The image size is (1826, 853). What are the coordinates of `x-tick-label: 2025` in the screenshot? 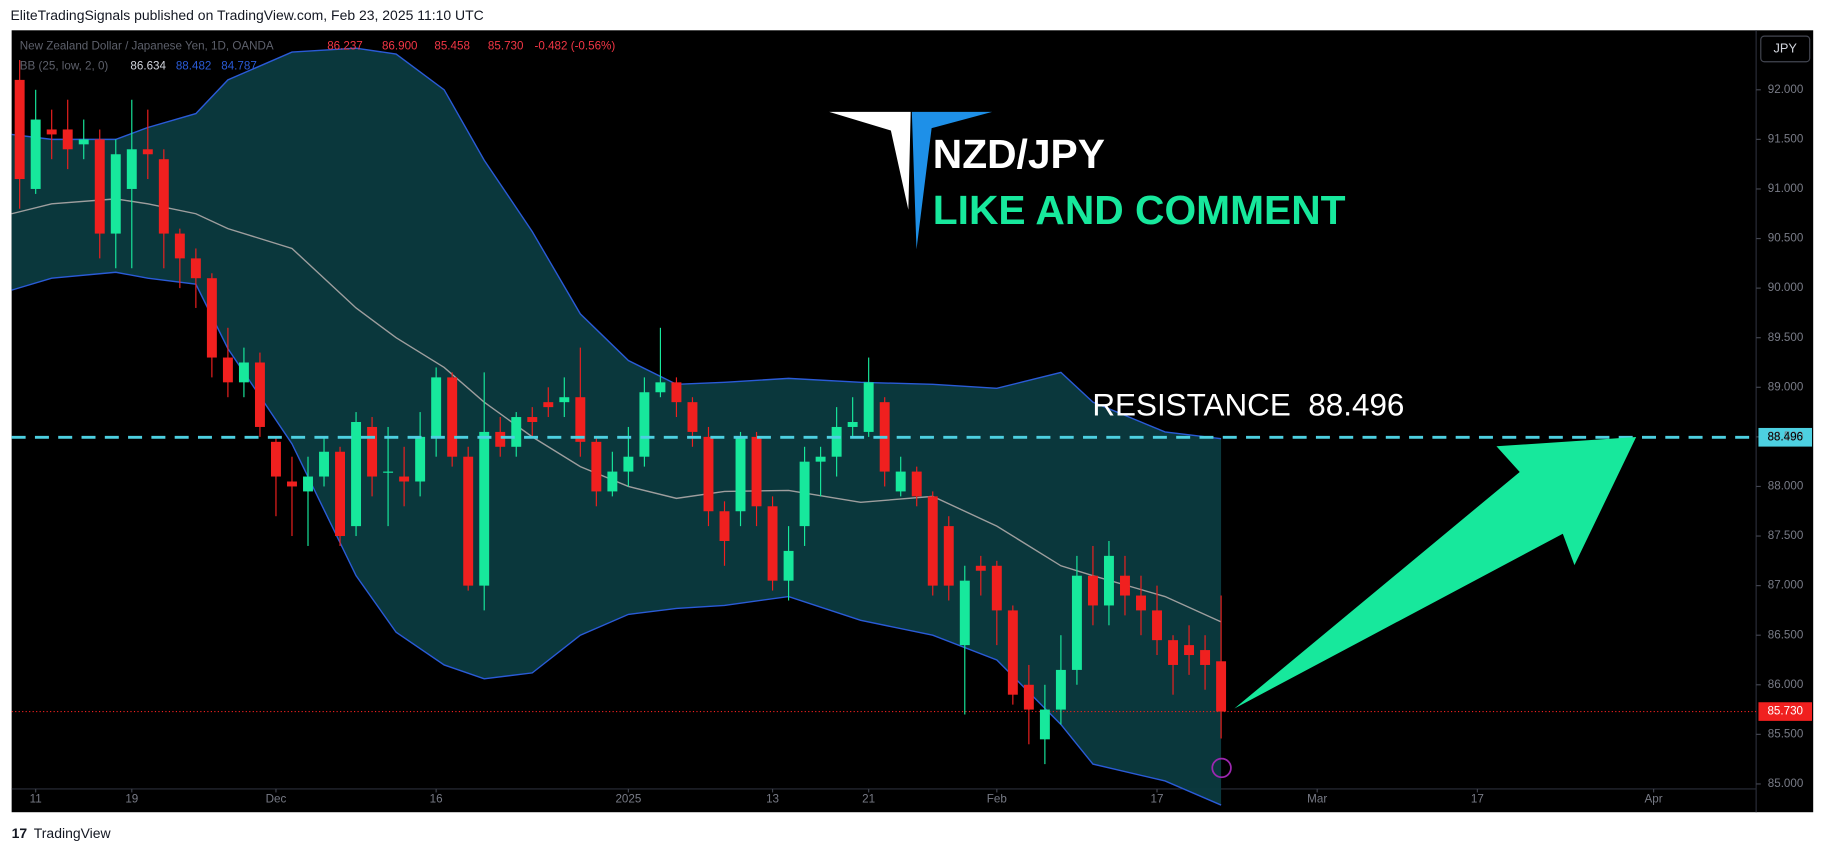 It's located at (628, 798).